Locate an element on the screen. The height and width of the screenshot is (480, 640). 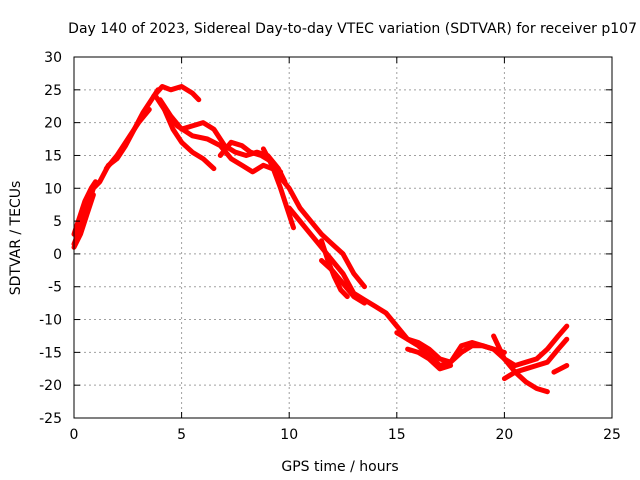
y-tick-label: 25 is located at coordinates (53, 91).